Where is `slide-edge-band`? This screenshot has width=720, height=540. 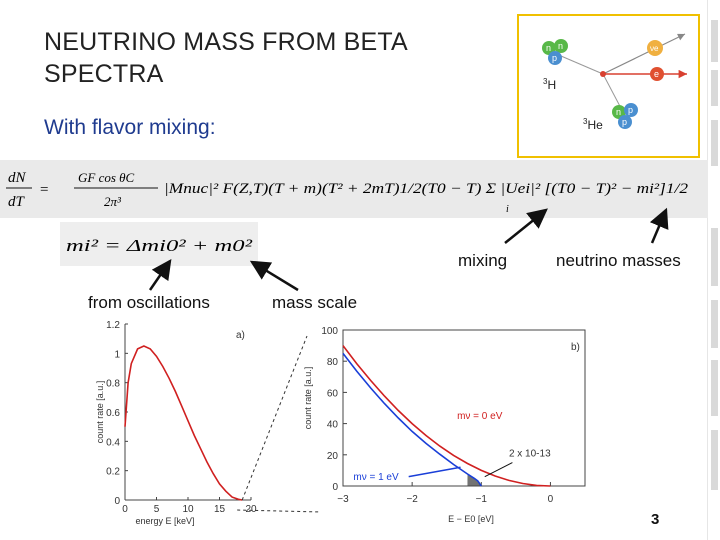 slide-edge-band is located at coordinates (713, 270).